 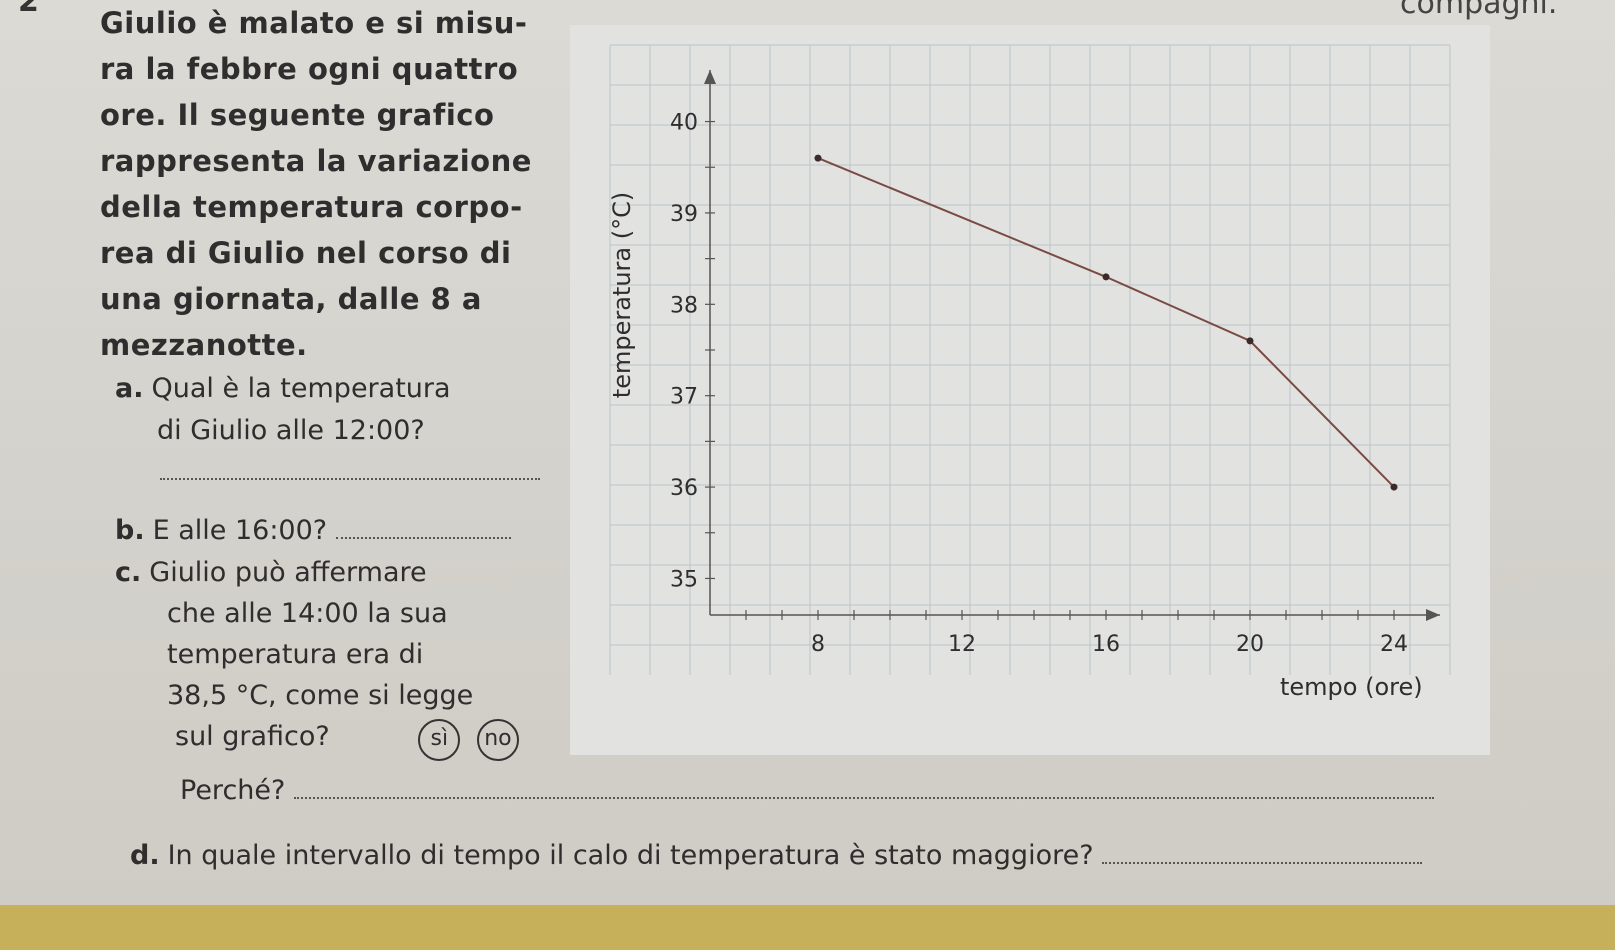 What do you see at coordinates (1433, 615) in the screenshot?
I see `x-axis-arrow` at bounding box center [1433, 615].